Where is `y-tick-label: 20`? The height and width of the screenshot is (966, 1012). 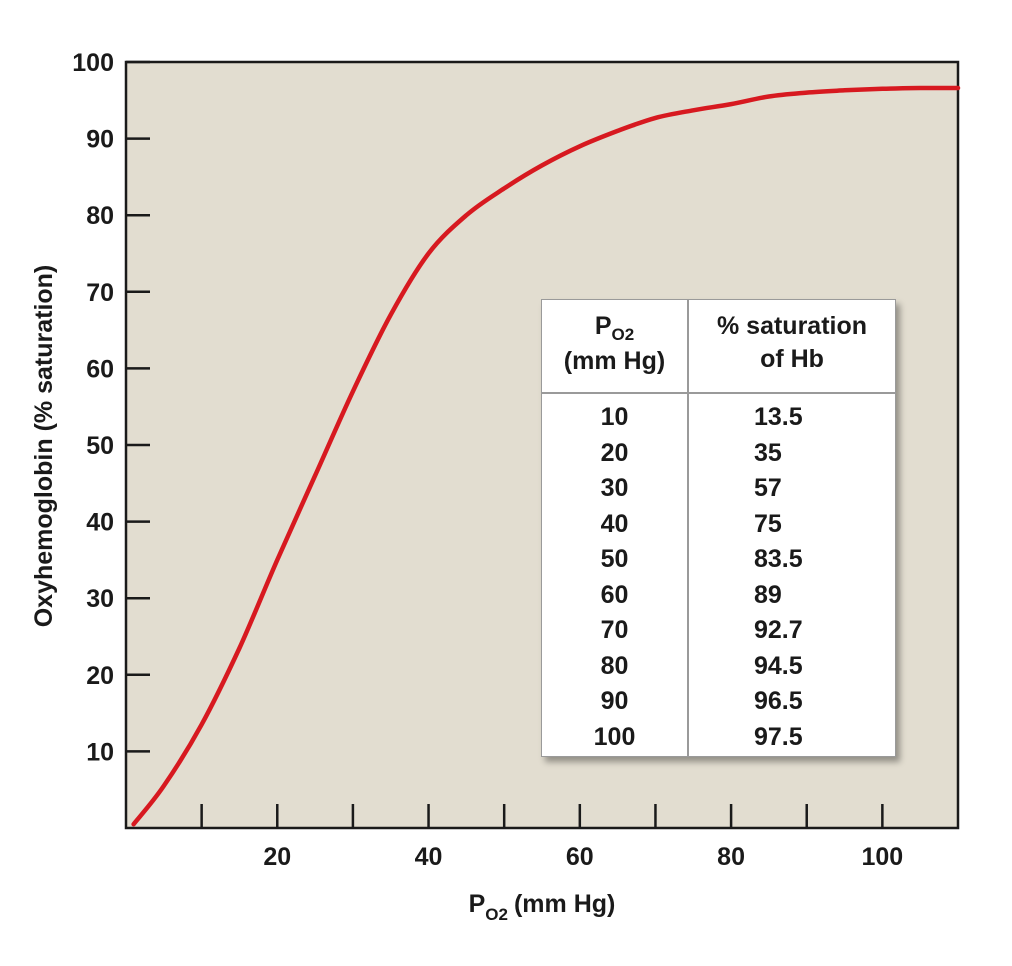 y-tick-label: 20 is located at coordinates (100, 676).